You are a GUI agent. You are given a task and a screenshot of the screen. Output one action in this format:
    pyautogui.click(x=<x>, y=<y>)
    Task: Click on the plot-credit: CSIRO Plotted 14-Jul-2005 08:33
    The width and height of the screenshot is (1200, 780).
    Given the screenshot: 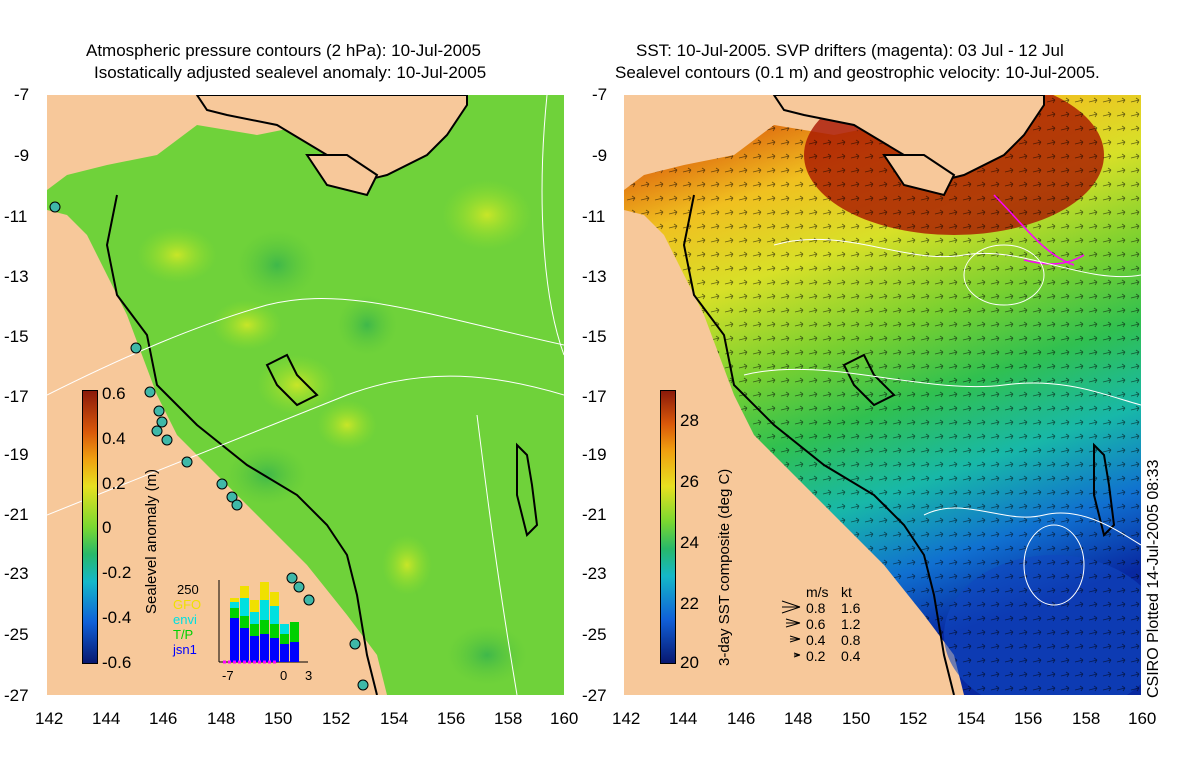 What is the action you would take?
    pyautogui.click(x=1153, y=578)
    